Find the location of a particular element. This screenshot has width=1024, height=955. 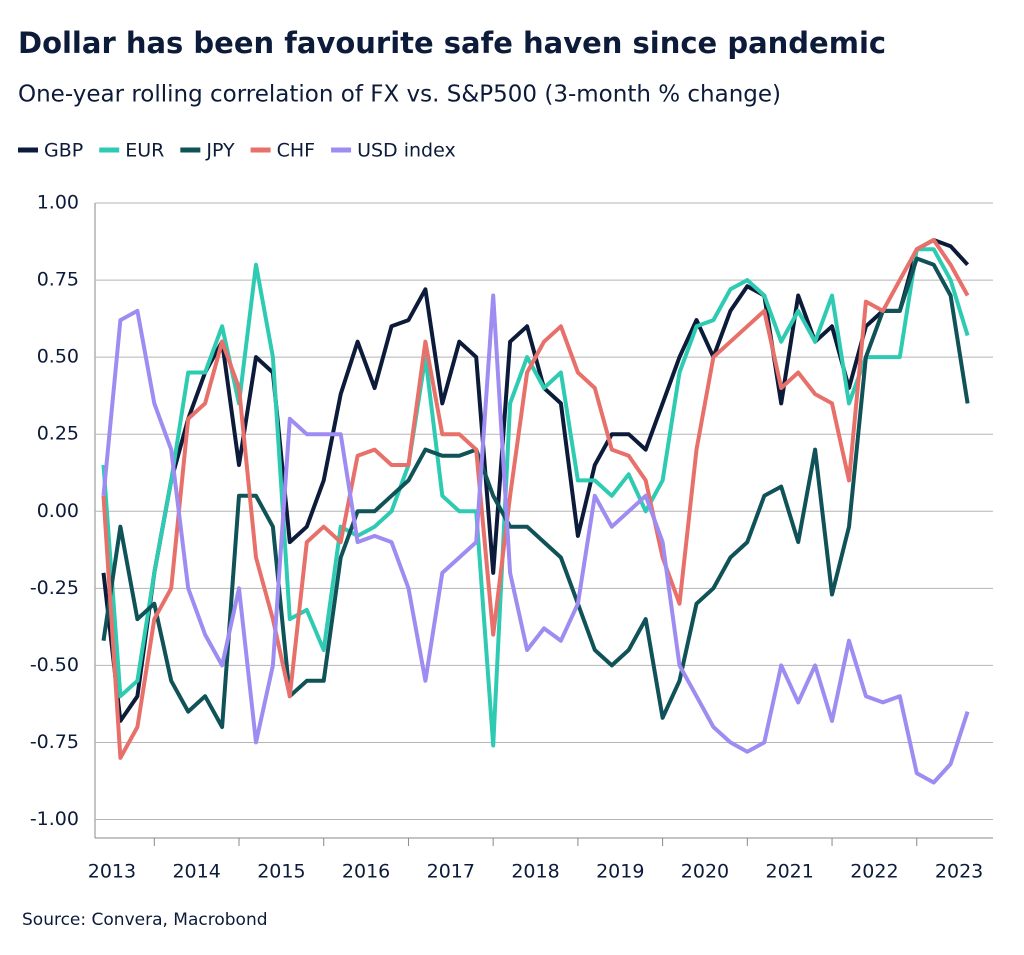

legend-label: EUR is located at coordinates (144, 151).